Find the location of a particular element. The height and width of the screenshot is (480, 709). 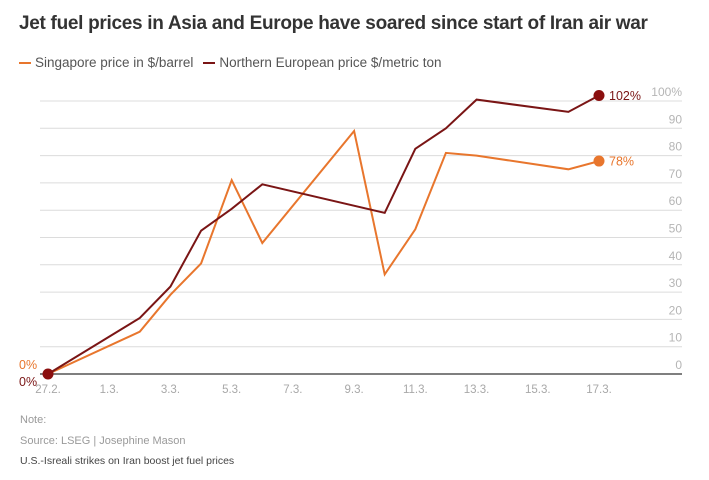

start-label-singapore: 0% is located at coordinates (28, 365).